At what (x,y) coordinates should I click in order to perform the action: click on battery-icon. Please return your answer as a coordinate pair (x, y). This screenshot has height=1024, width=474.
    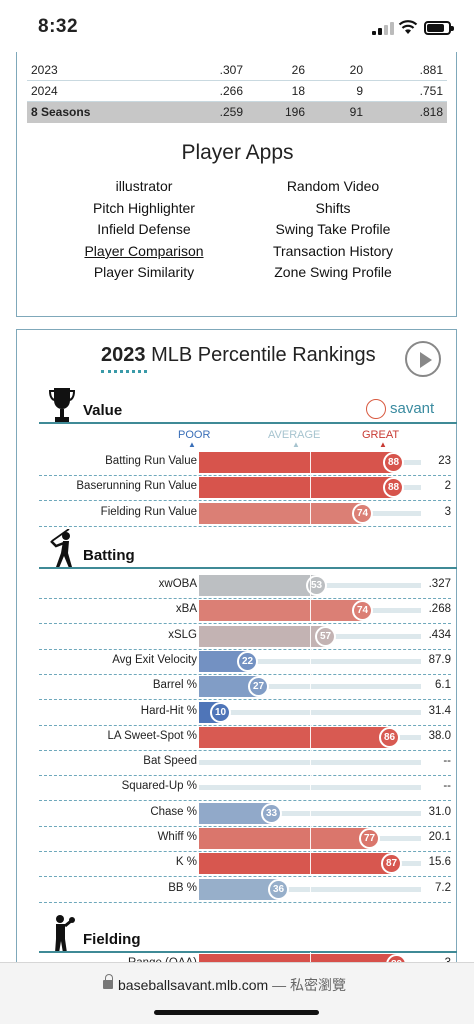
    Looking at the image, I should click on (439, 28).